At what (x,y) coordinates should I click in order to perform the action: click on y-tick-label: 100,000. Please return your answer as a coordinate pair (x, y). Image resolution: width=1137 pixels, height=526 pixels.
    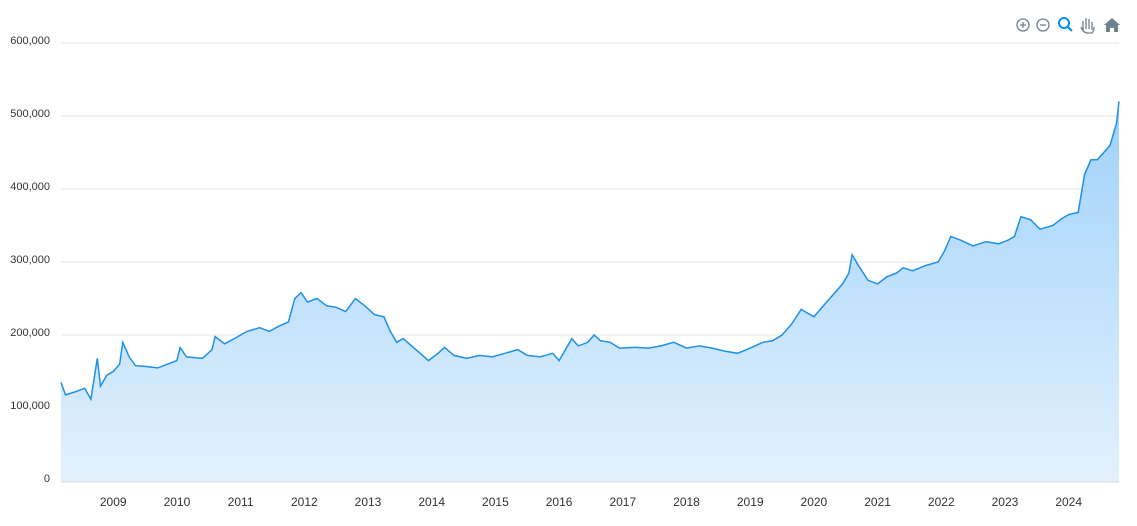
    Looking at the image, I should click on (30, 406).